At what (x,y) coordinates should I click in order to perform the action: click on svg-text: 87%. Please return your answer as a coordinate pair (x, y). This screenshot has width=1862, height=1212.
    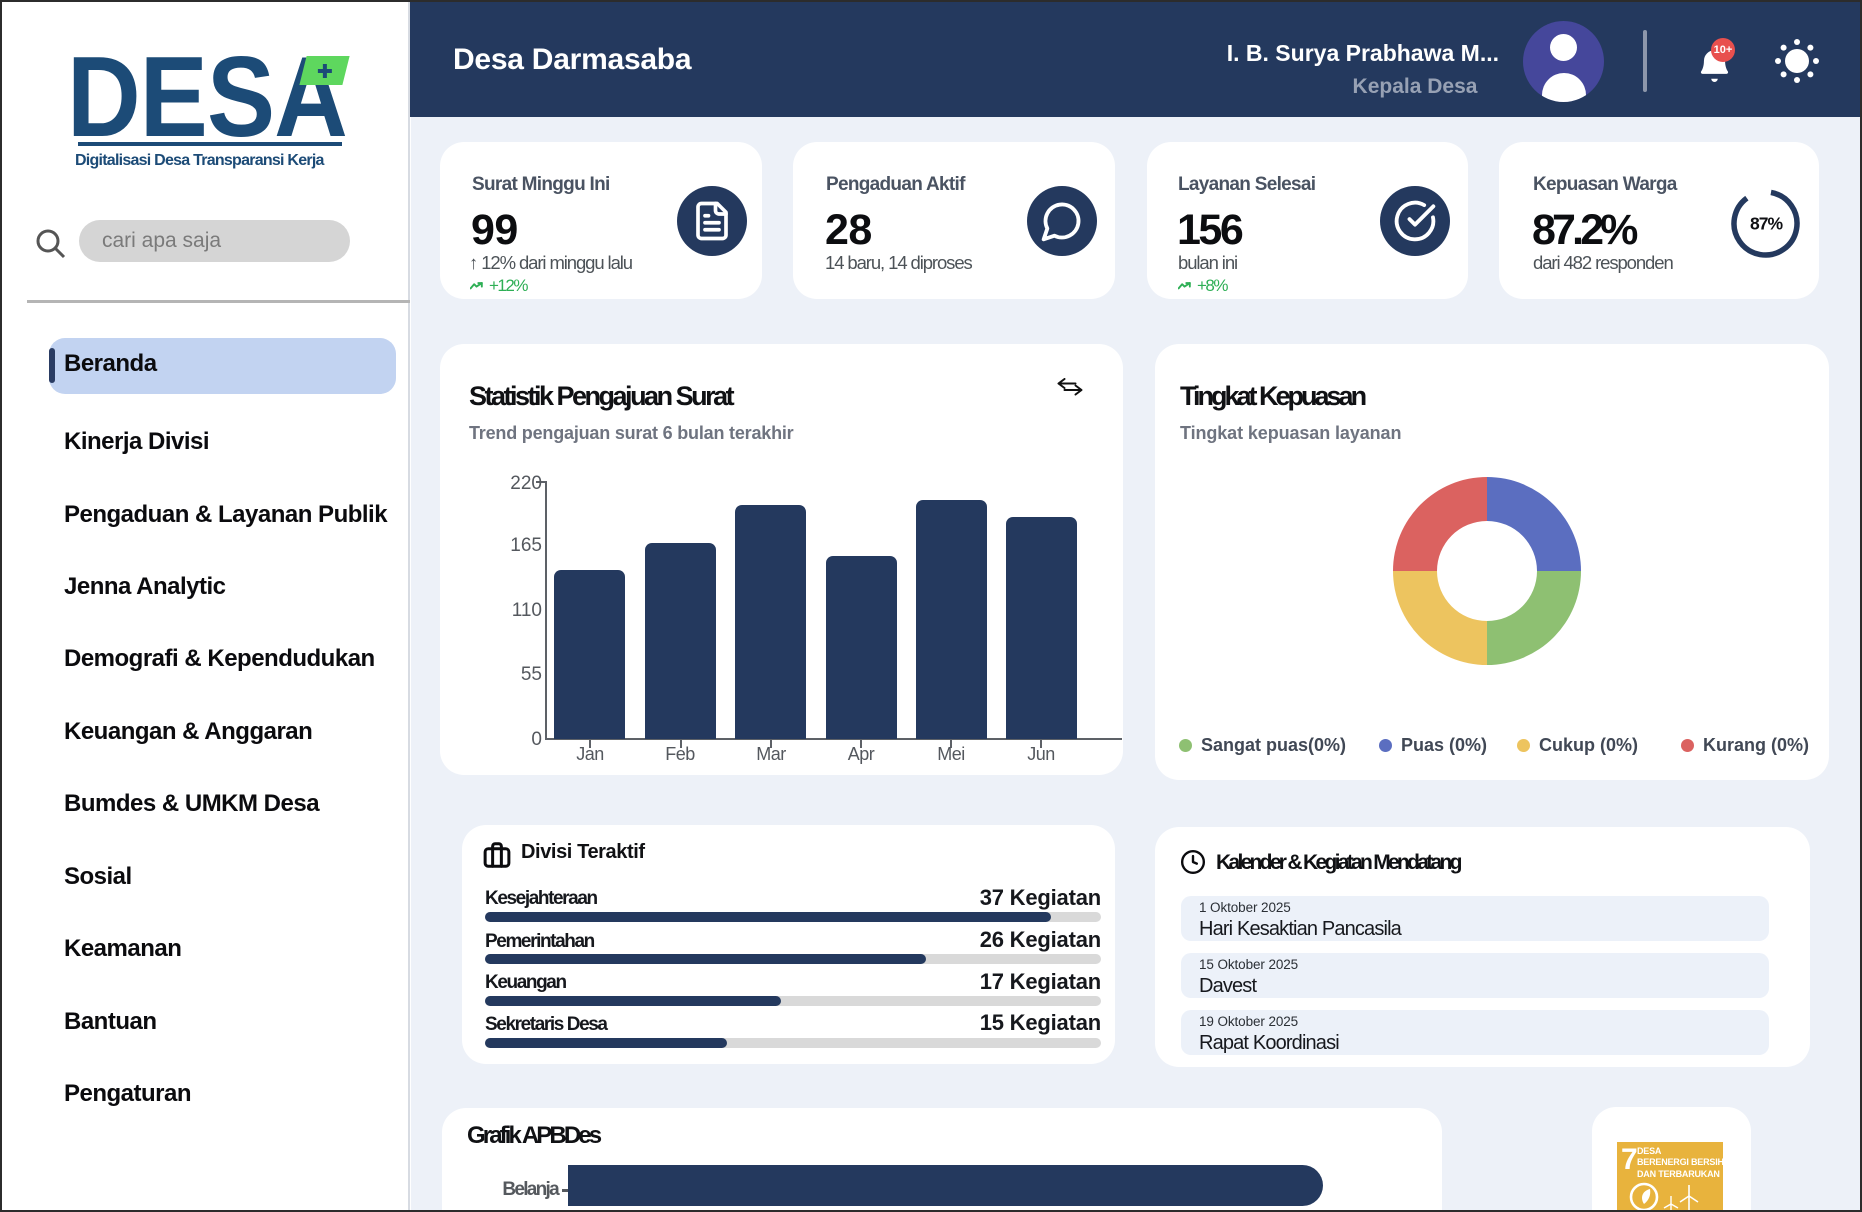
    Looking at the image, I should click on (1766, 224).